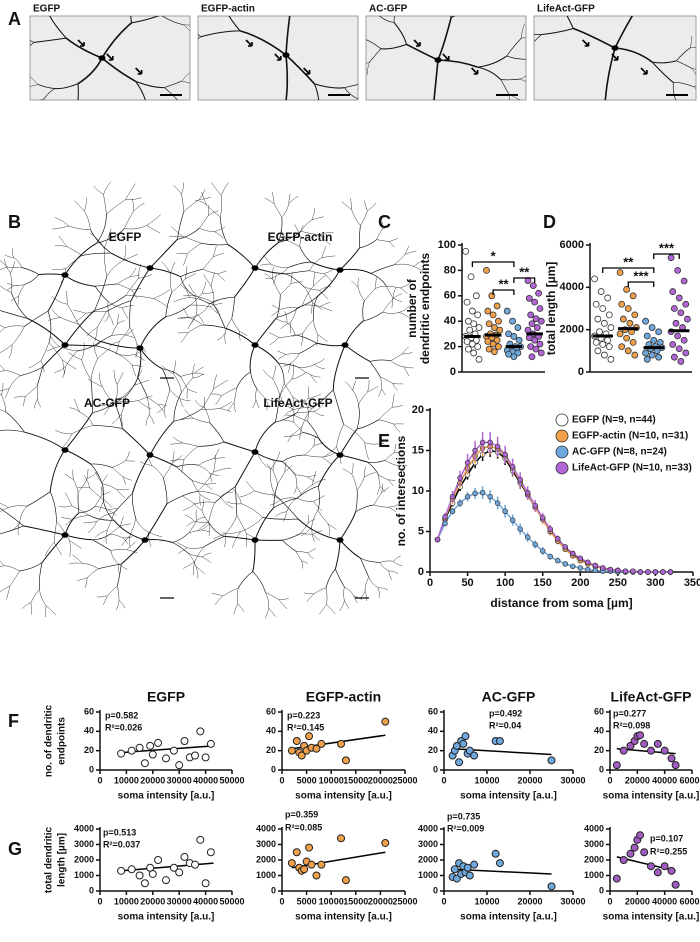 This screenshot has height=942, width=700. Describe the element at coordinates (99, 901) in the screenshot. I see `x-tick-label: 0` at that location.